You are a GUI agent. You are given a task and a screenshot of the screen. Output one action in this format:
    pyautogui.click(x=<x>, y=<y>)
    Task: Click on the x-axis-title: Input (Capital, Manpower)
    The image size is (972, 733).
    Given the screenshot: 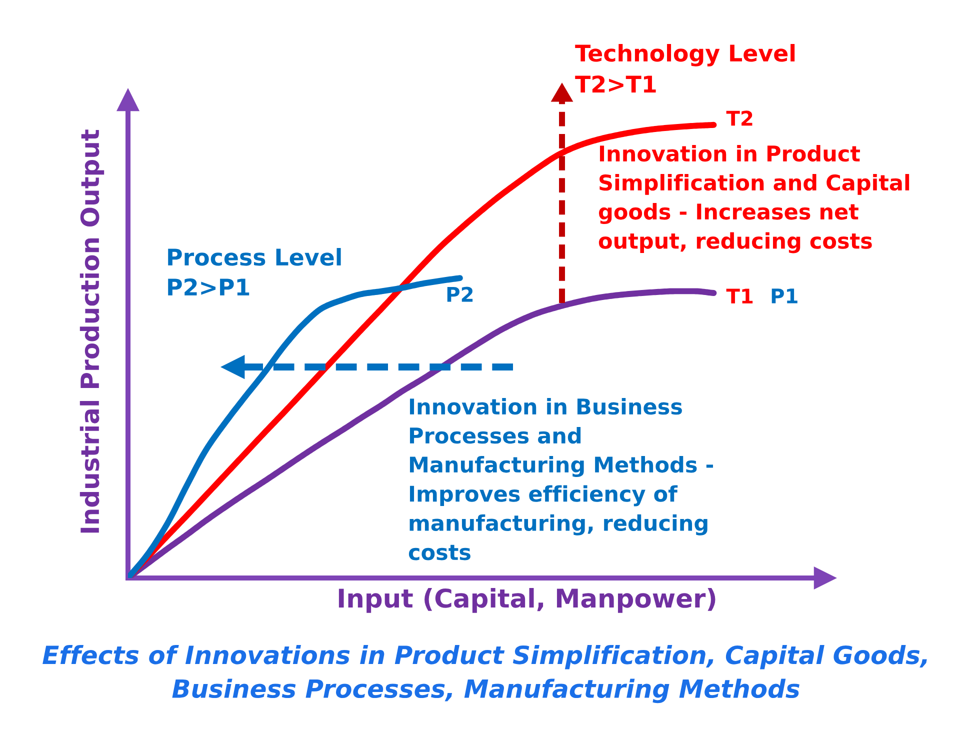 What is the action you would take?
    pyautogui.click(x=527, y=600)
    